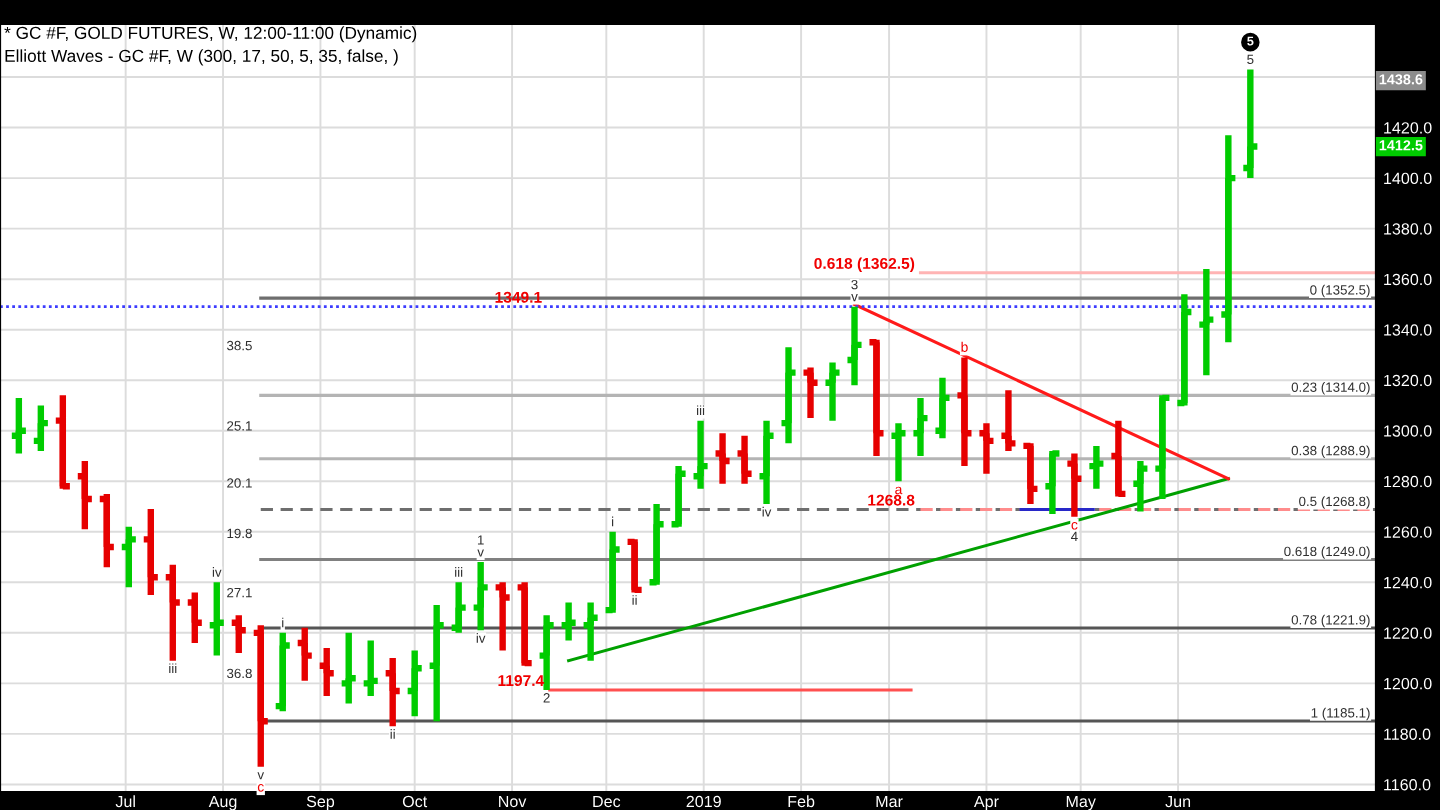 Image resolution: width=1440 pixels, height=810 pixels. Describe the element at coordinates (320, 802) in the screenshot. I see `x-tick-label: Sep` at that location.